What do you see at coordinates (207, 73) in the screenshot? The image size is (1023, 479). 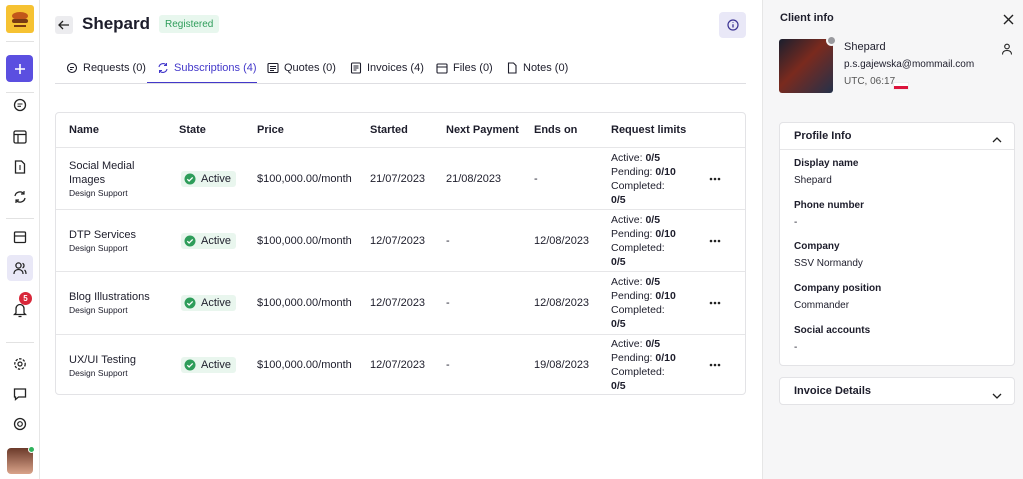 I see `tab: Subscriptions (4)` at bounding box center [207, 73].